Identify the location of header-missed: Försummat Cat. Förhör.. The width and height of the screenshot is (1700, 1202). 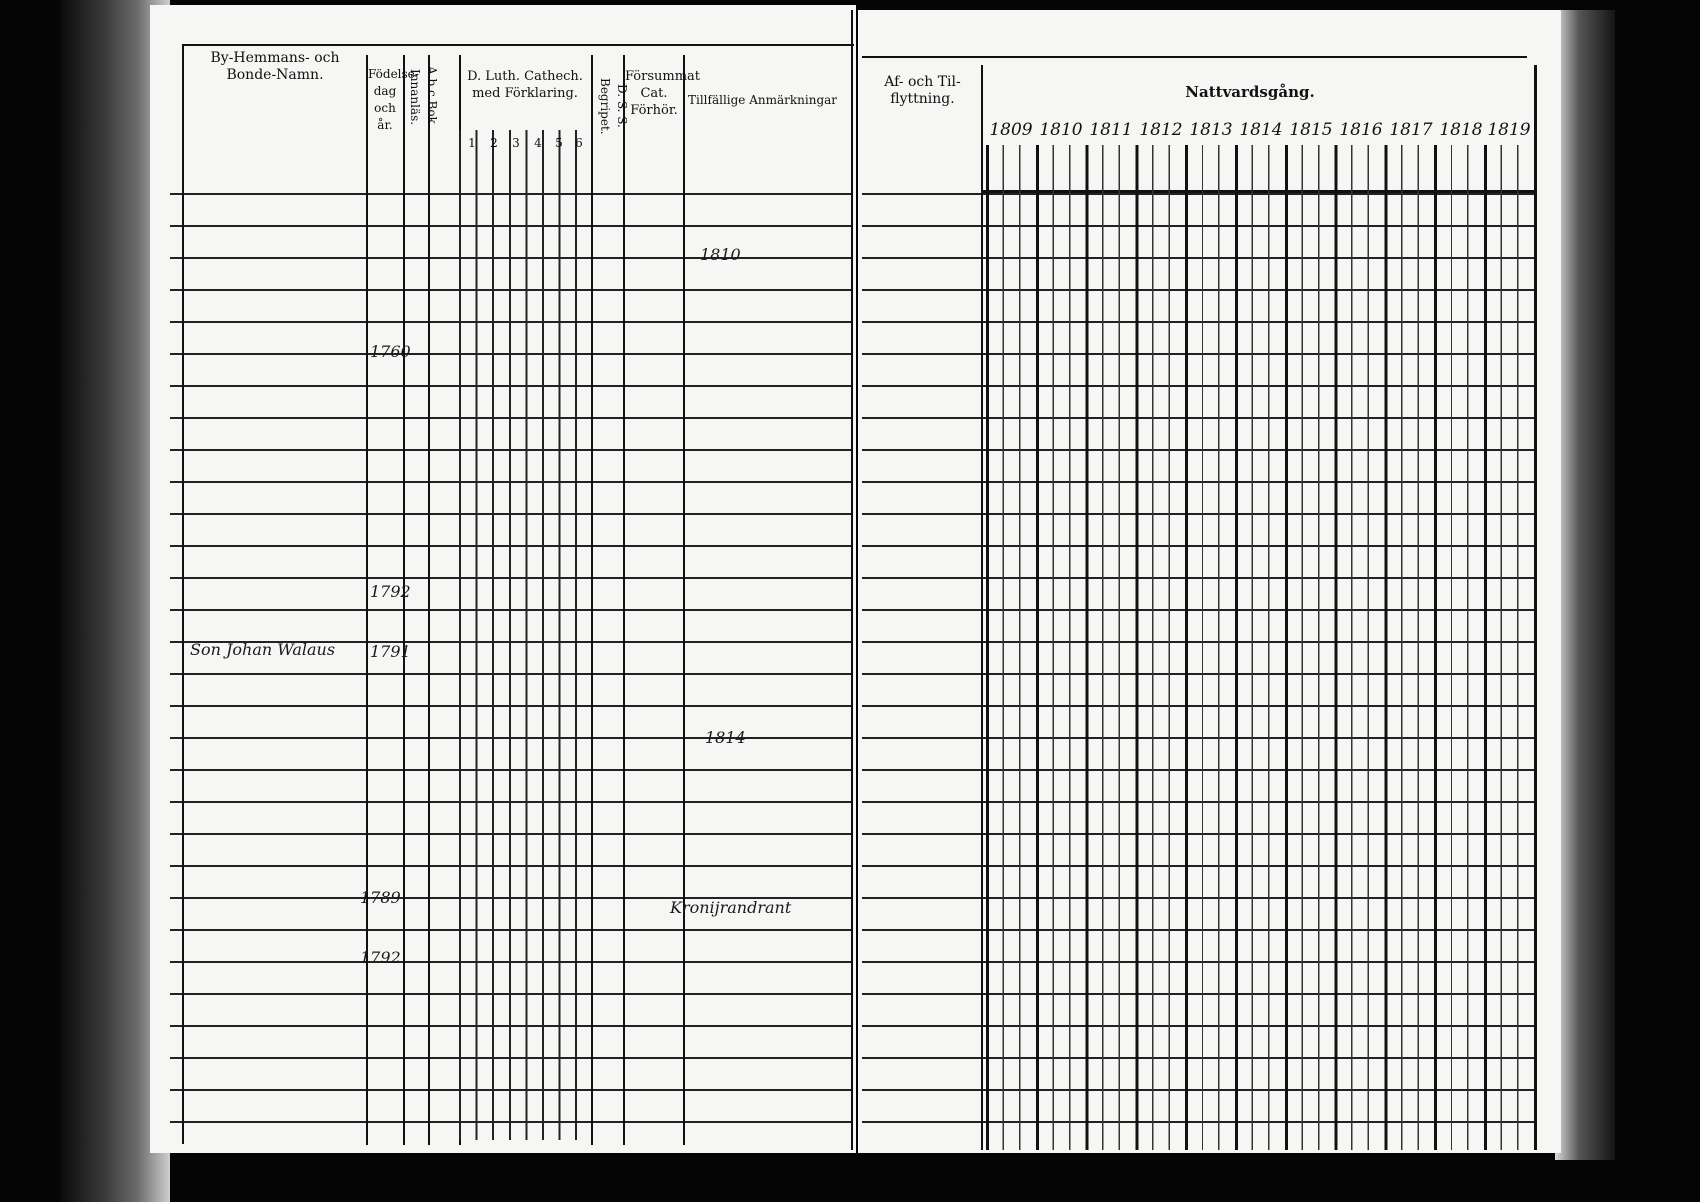
(663, 93).